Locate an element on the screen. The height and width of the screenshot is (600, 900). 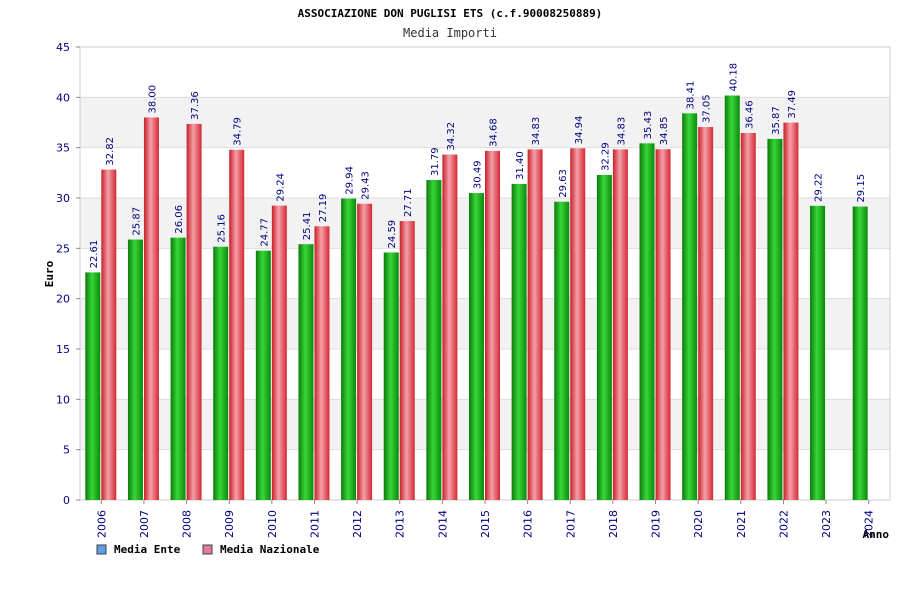
chart-subtitle: Media Importi is located at coordinates (450, 33).